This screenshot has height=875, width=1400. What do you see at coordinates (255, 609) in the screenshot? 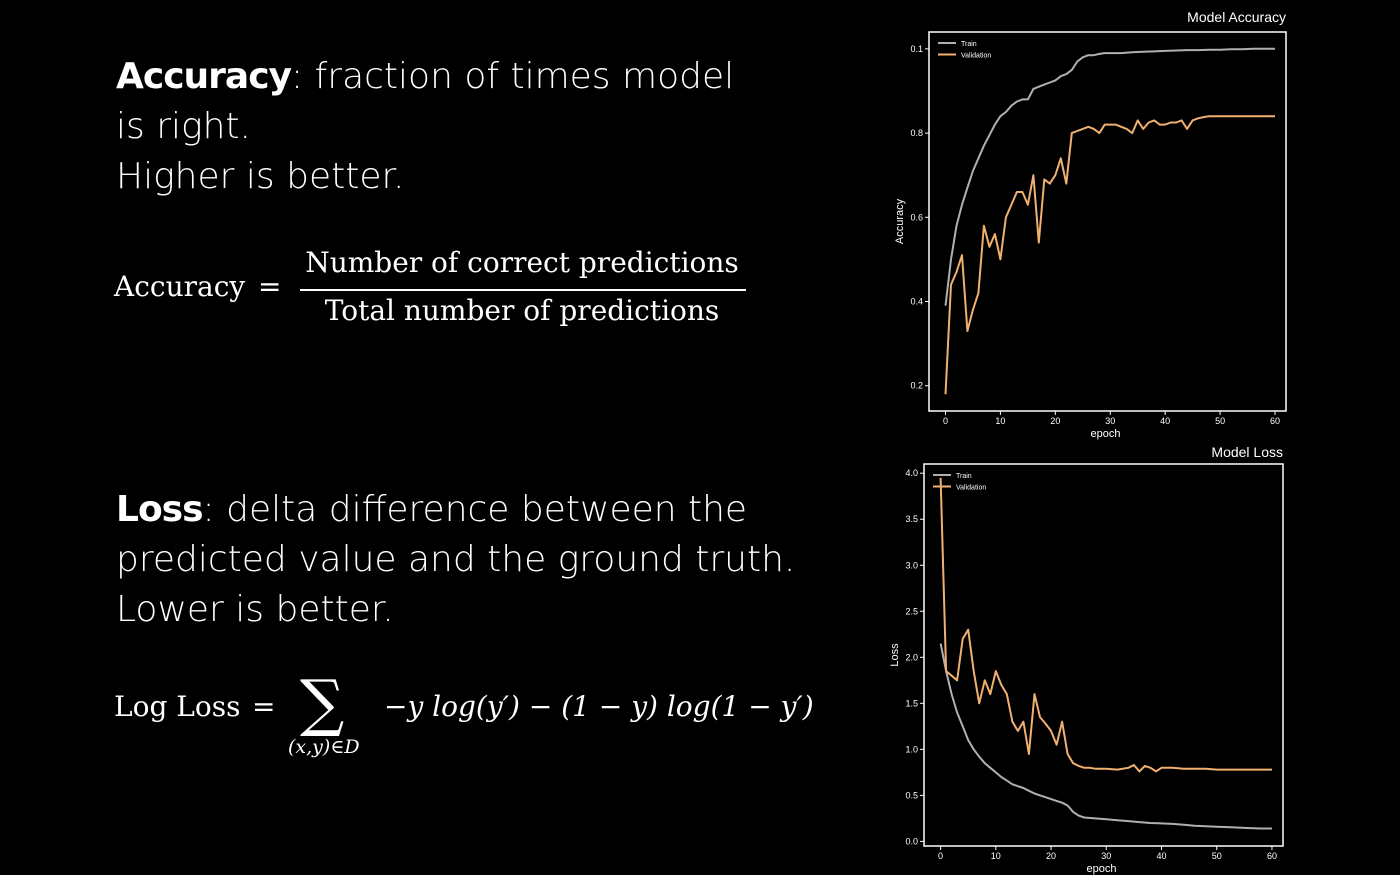
I see `loss-line-3: Lower is better.` at bounding box center [255, 609].